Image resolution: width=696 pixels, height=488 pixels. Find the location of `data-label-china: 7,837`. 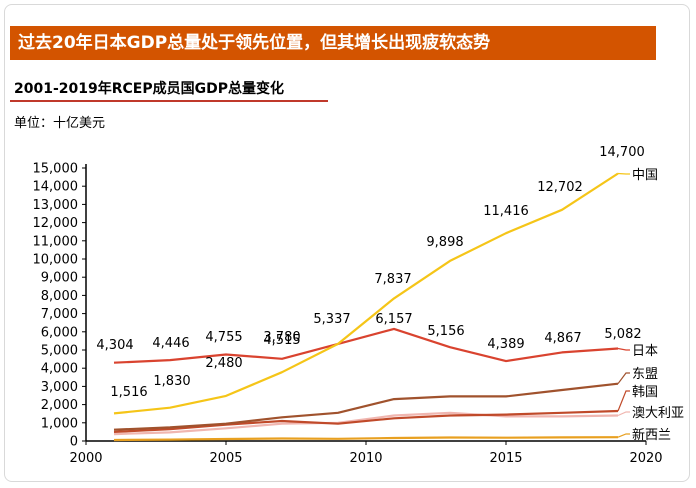

data-label-china: 7,837 is located at coordinates (392, 279).